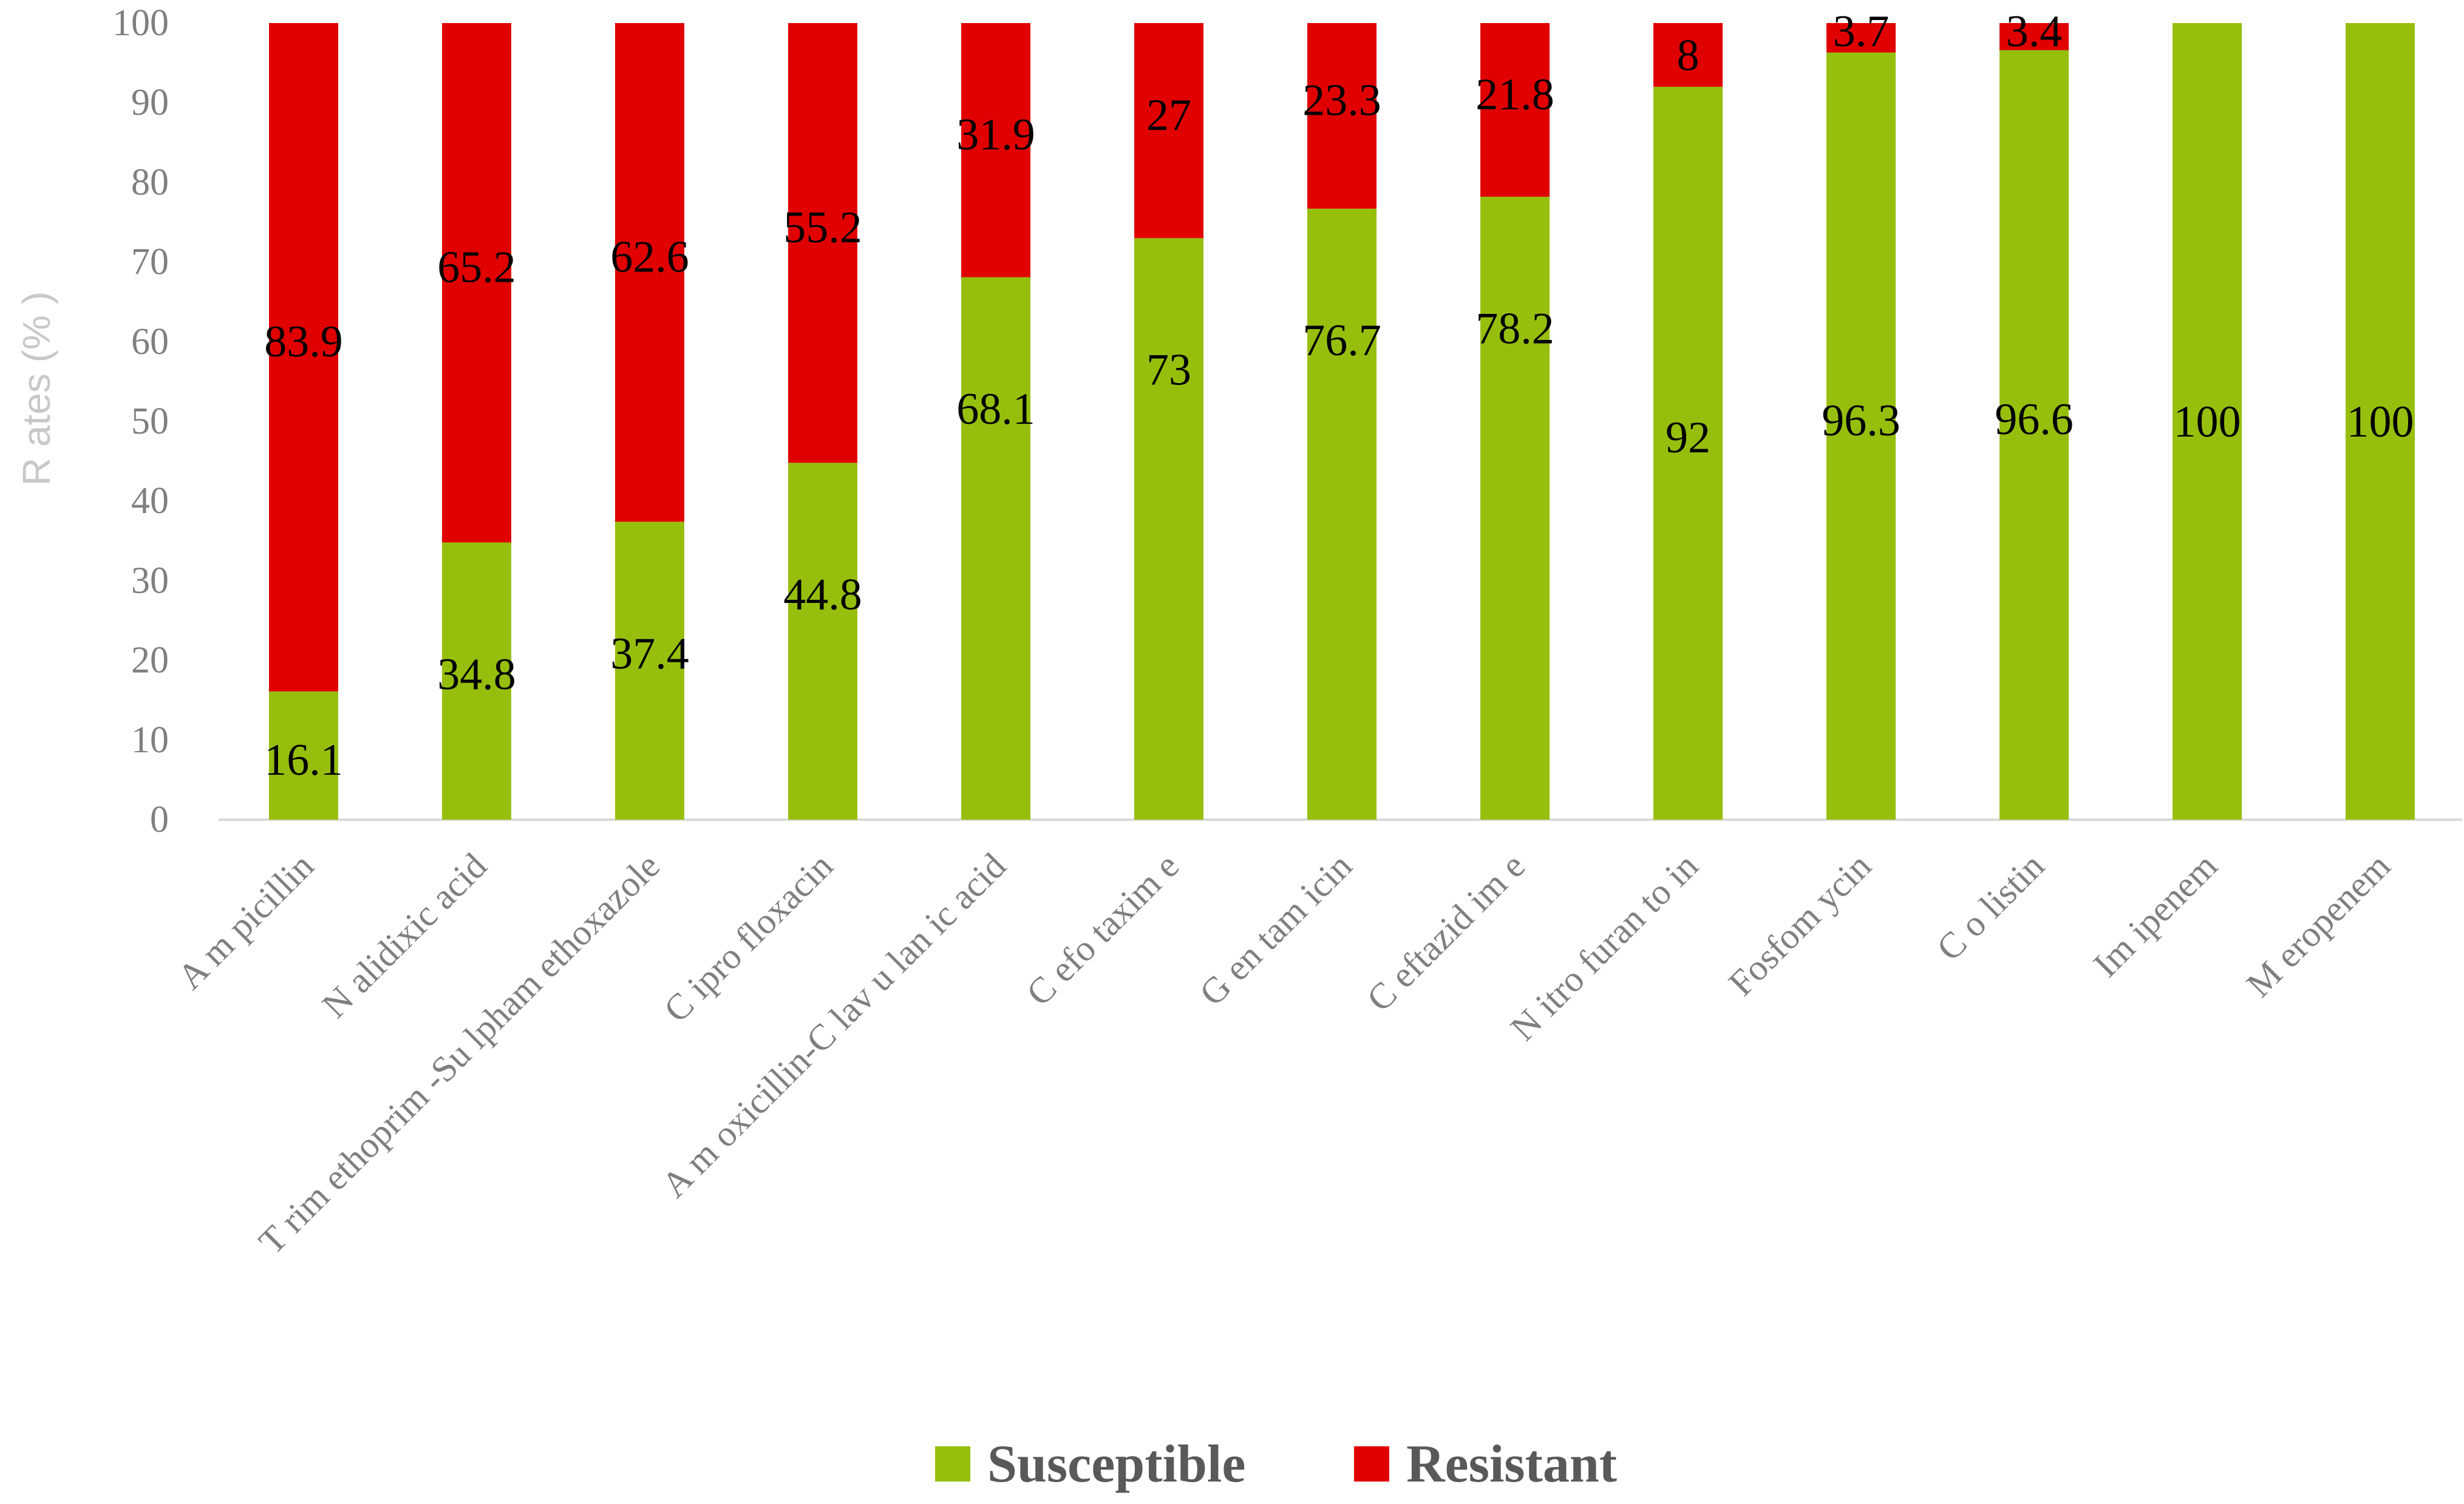 The height and width of the screenshot is (1504, 2464). I want to click on legend-swatch-resistant, so click(1371, 1464).